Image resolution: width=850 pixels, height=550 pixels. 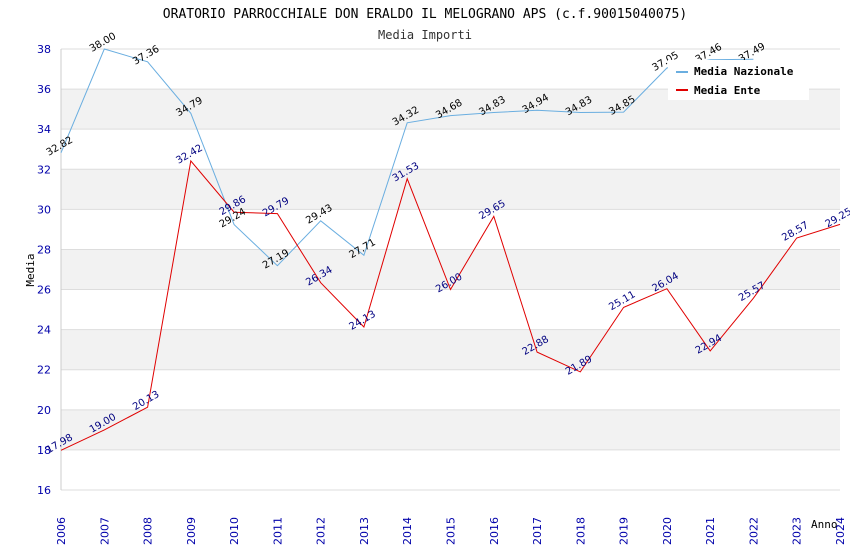 I want to click on legend-label-ente: Media Ente, so click(x=727, y=90).